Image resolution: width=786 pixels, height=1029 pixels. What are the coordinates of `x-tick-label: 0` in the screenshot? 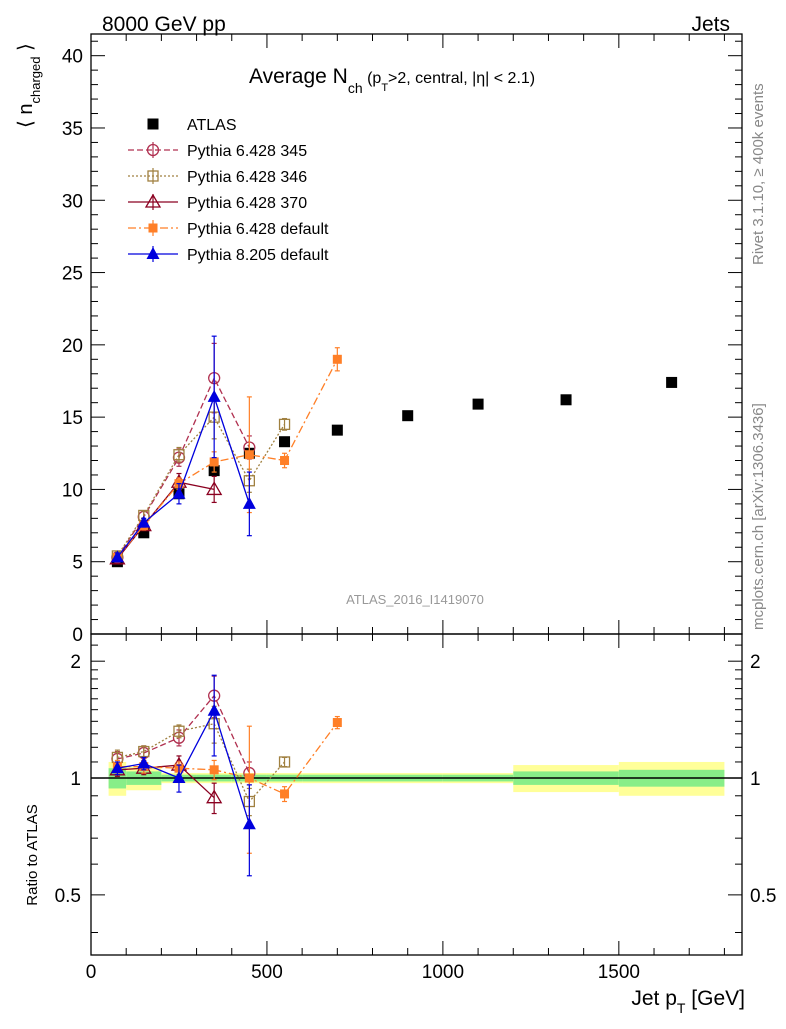 It's located at (91, 972).